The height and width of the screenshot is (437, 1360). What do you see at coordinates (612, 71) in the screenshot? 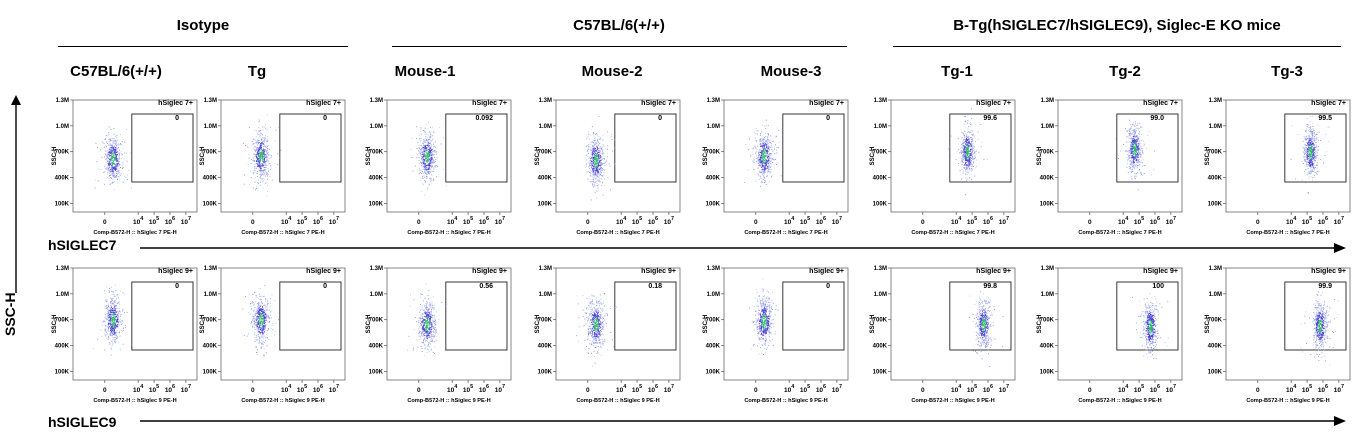
I see `column-title-3: Mouse-2` at bounding box center [612, 71].